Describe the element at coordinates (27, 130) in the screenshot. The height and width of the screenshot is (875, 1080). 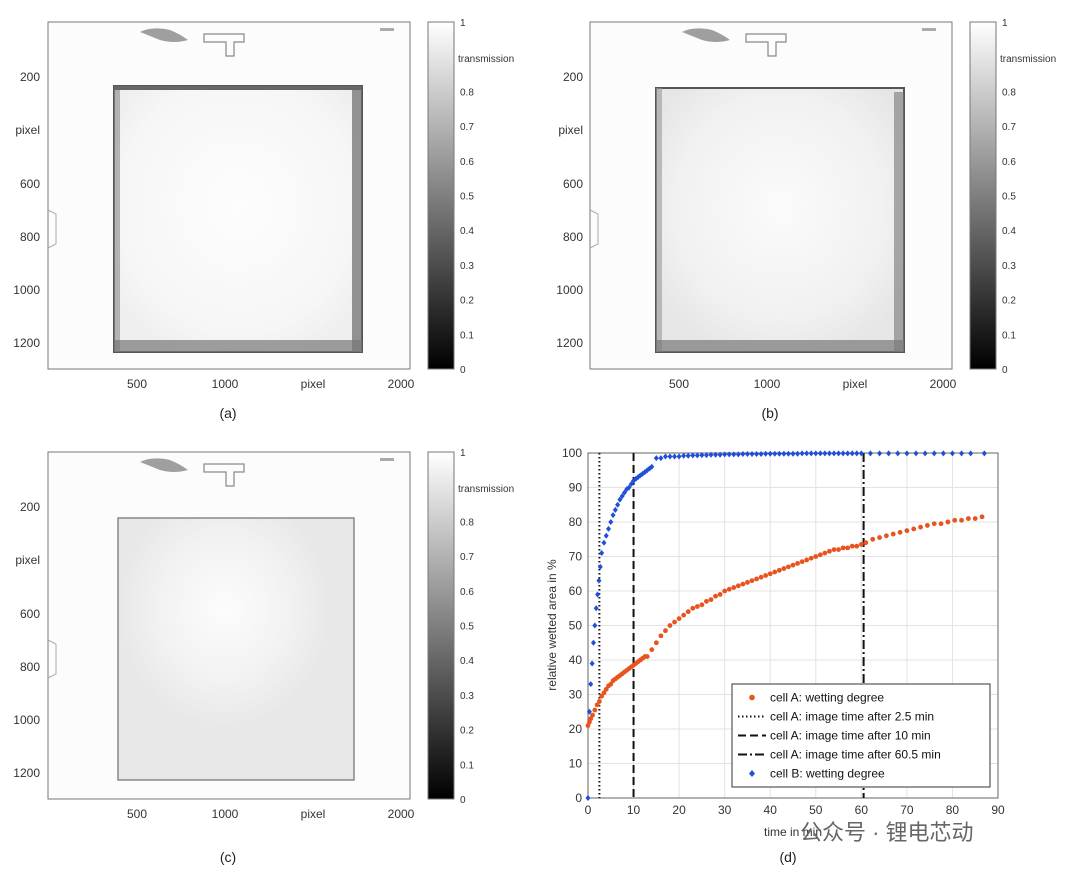
I see `y-tick-a-1: pixel` at that location.